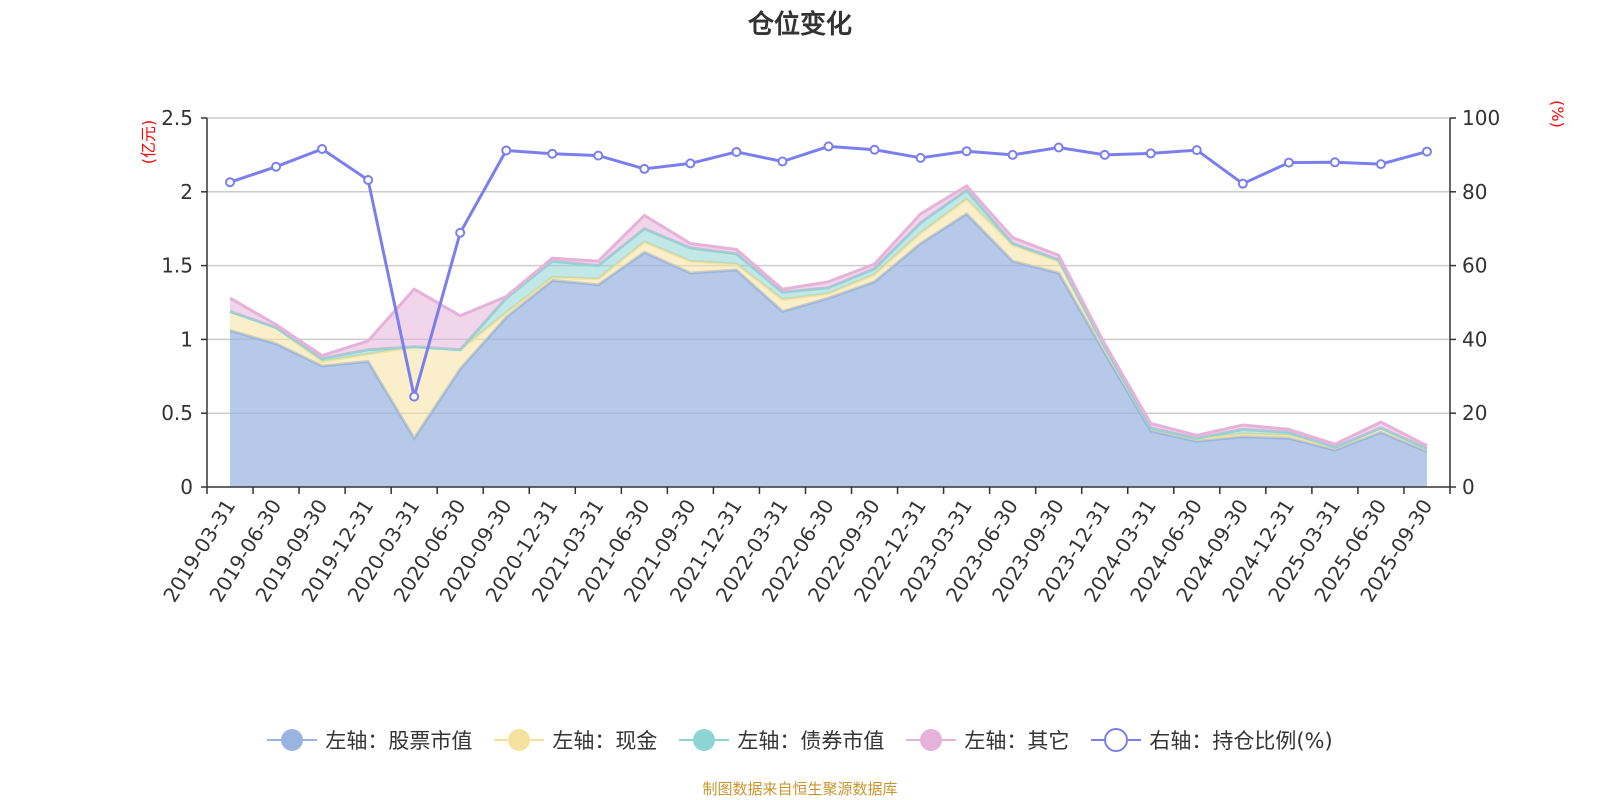 The image size is (1600, 800). What do you see at coordinates (1474, 339) in the screenshot?
I see `right-tick-label: 40` at bounding box center [1474, 339].